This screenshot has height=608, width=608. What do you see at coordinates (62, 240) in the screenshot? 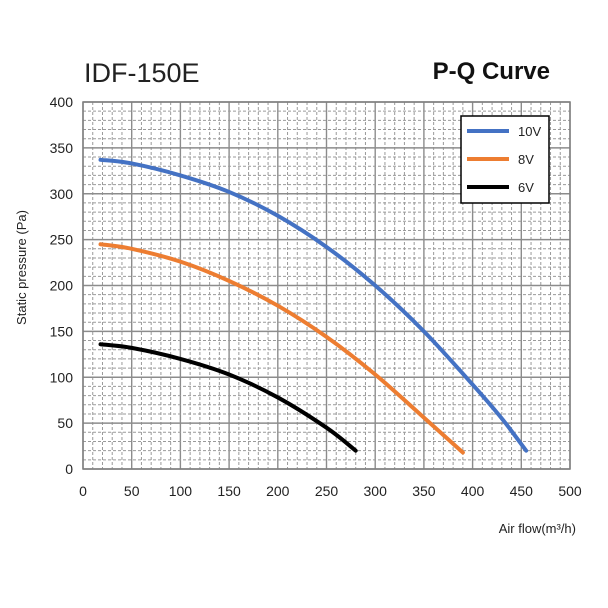
I see `y-tick-label: 250` at bounding box center [62, 240].